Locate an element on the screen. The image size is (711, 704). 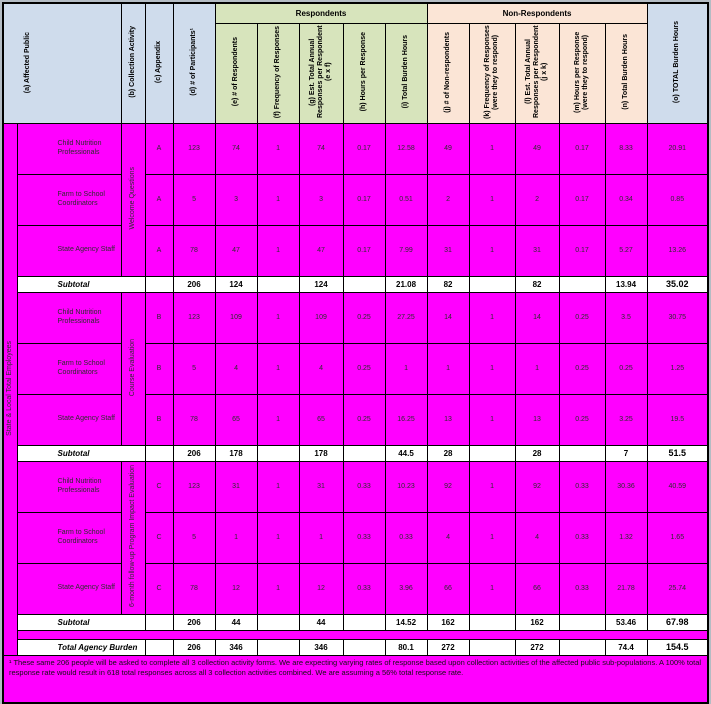
cell-l: 82 is located at coordinates (537, 284).